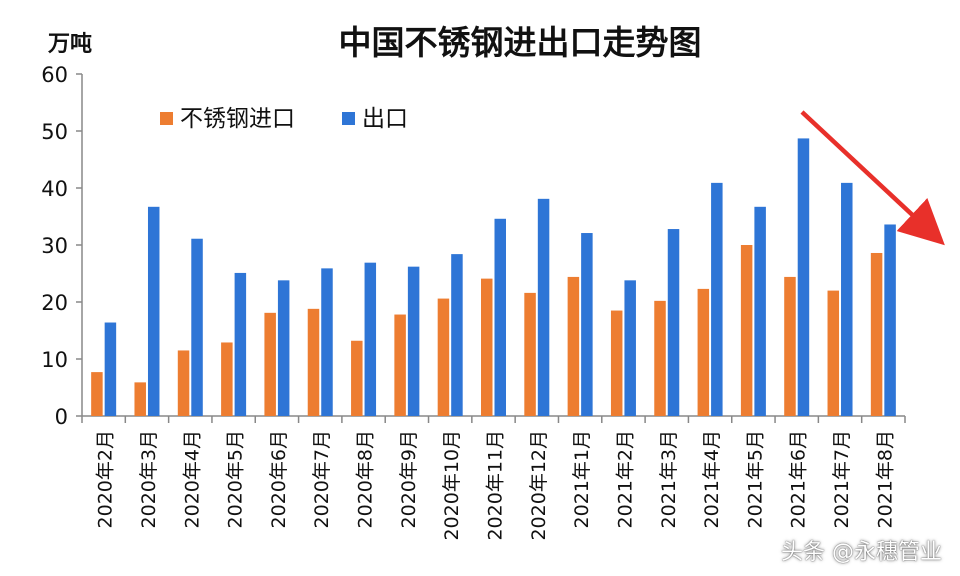  What do you see at coordinates (582, 479) in the screenshot?
I see `x-tick-label: 2021年1月` at bounding box center [582, 479].